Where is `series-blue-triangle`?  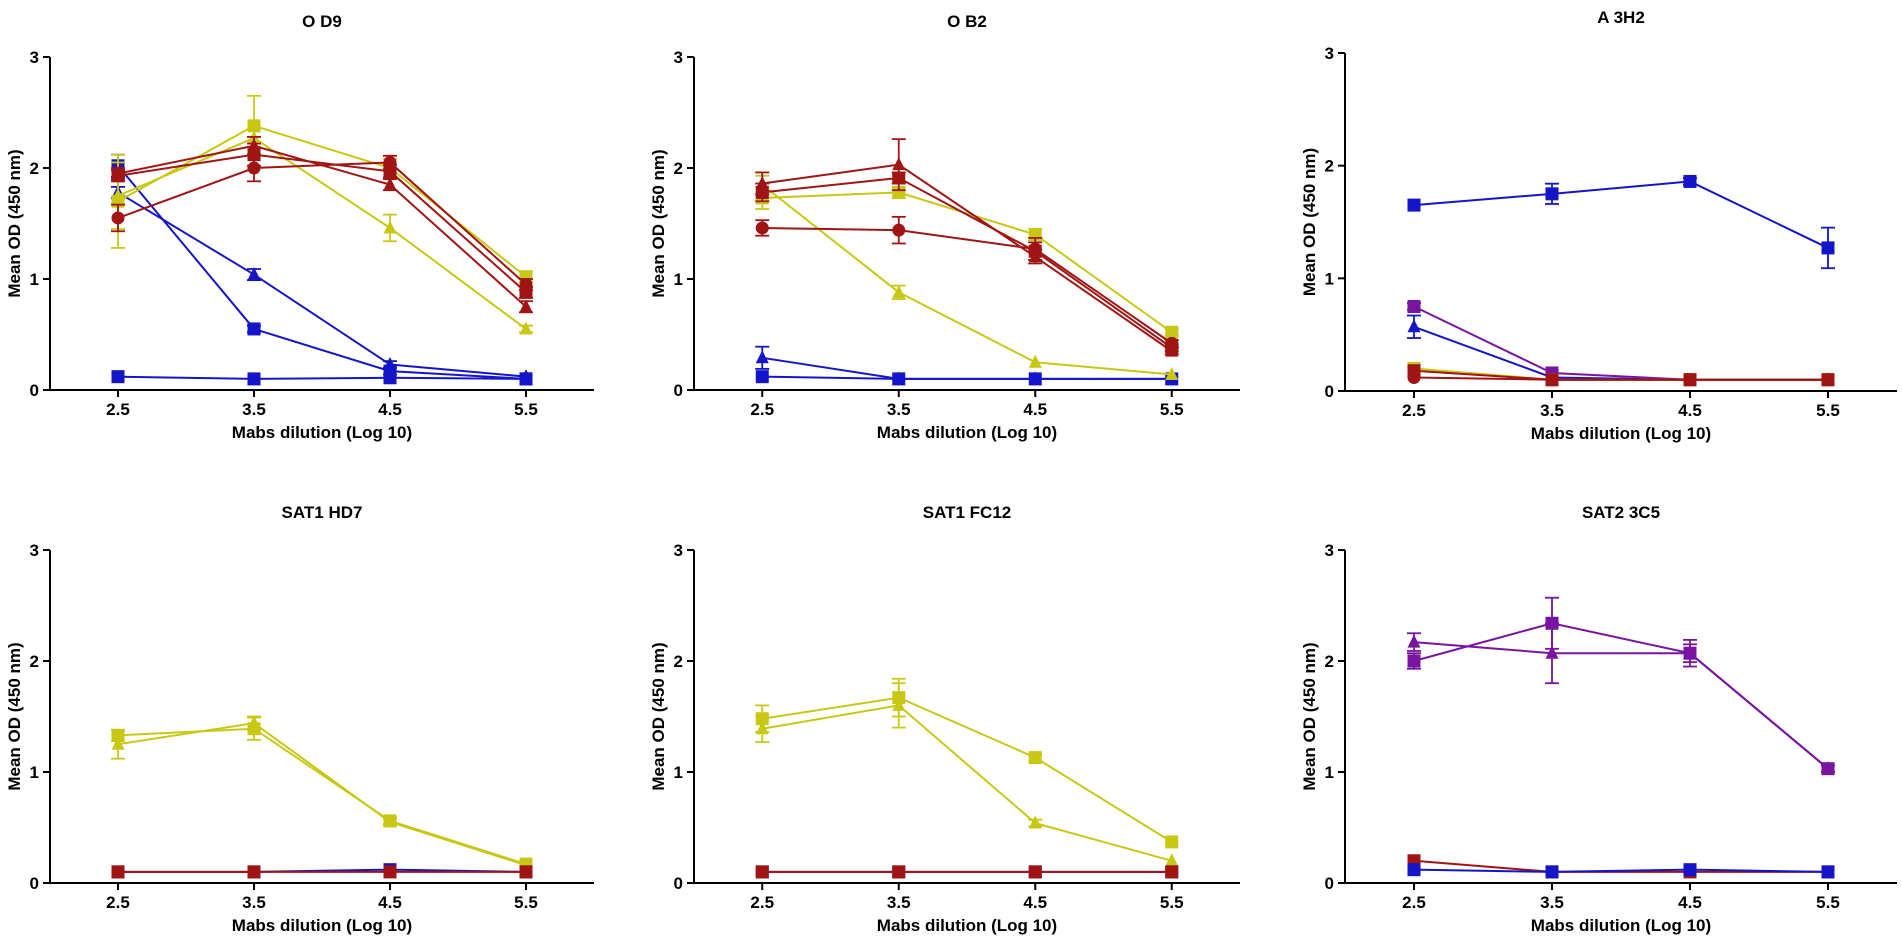 series-blue-triangle is located at coordinates (322, 283).